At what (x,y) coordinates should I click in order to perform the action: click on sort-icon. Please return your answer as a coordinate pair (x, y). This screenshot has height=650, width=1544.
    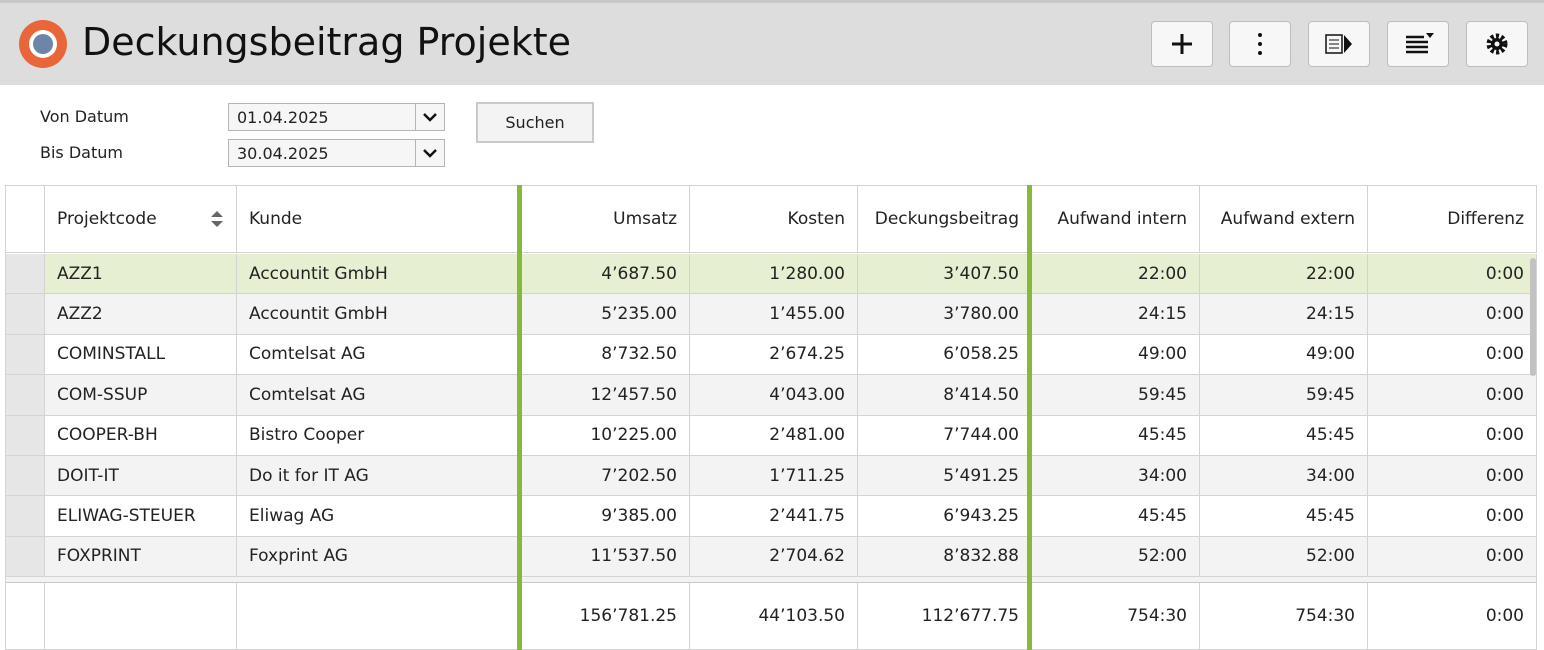
    Looking at the image, I should click on (217, 219).